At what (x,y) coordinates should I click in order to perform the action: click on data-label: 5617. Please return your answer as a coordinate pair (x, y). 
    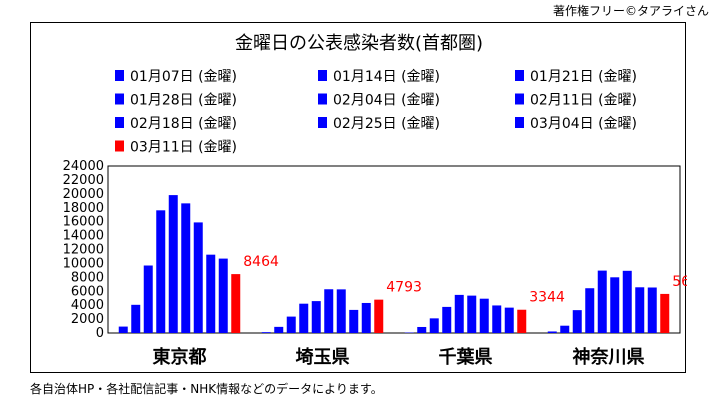
    Looking at the image, I should click on (679, 282).